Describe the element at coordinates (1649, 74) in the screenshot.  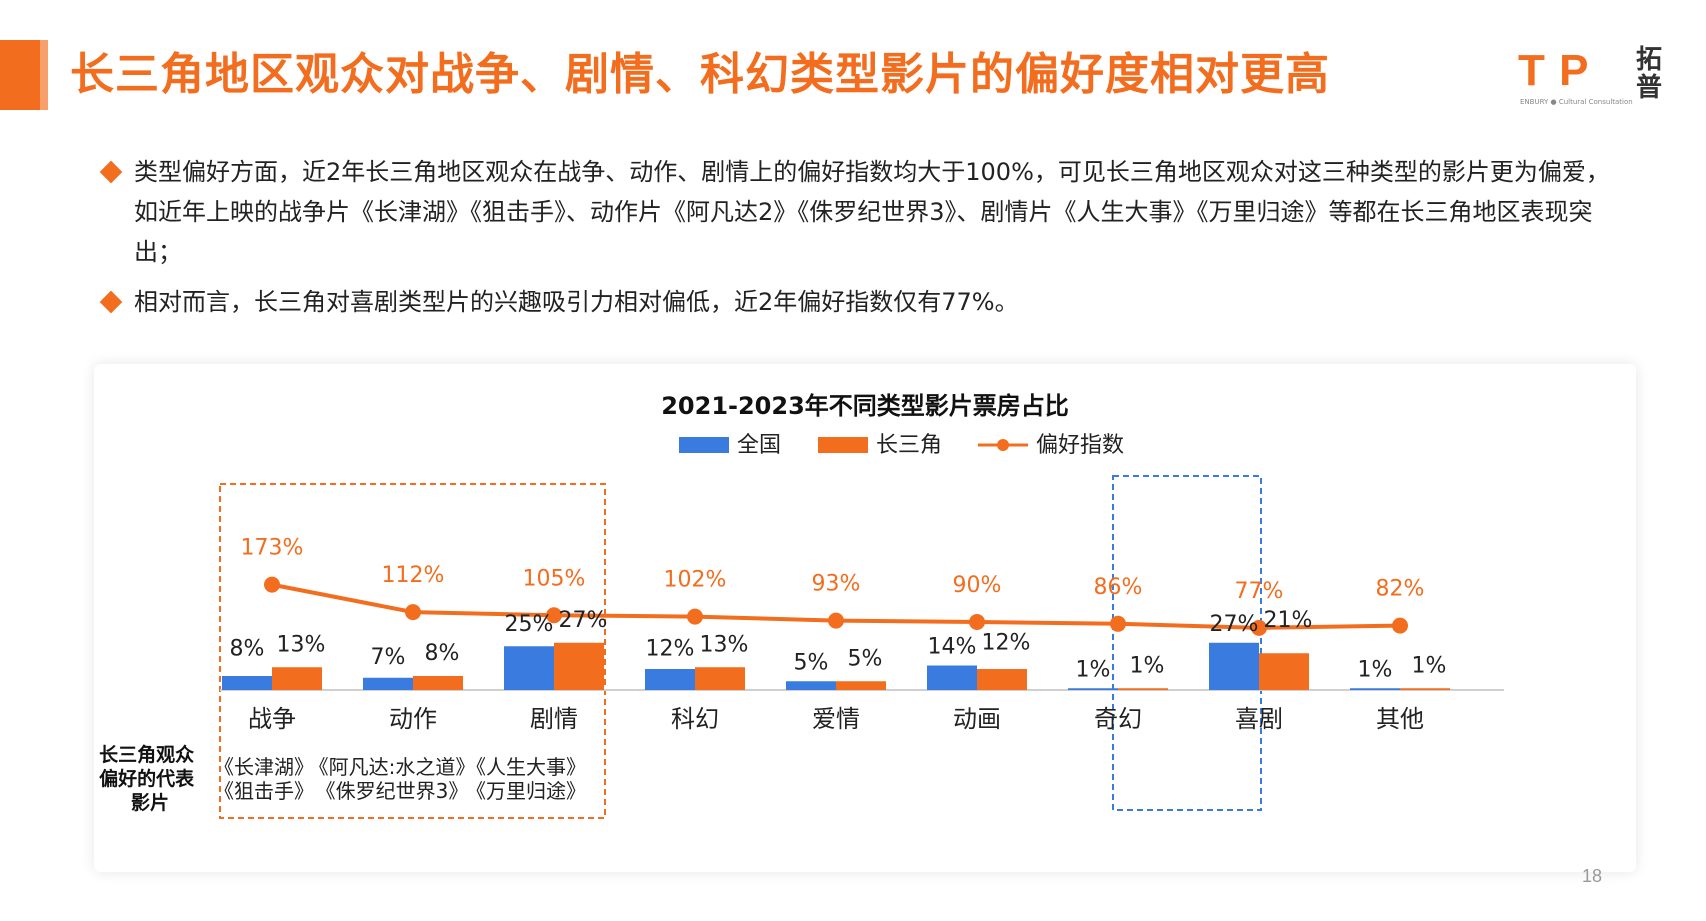
I see `logo-chinese-name: 拓普` at that location.